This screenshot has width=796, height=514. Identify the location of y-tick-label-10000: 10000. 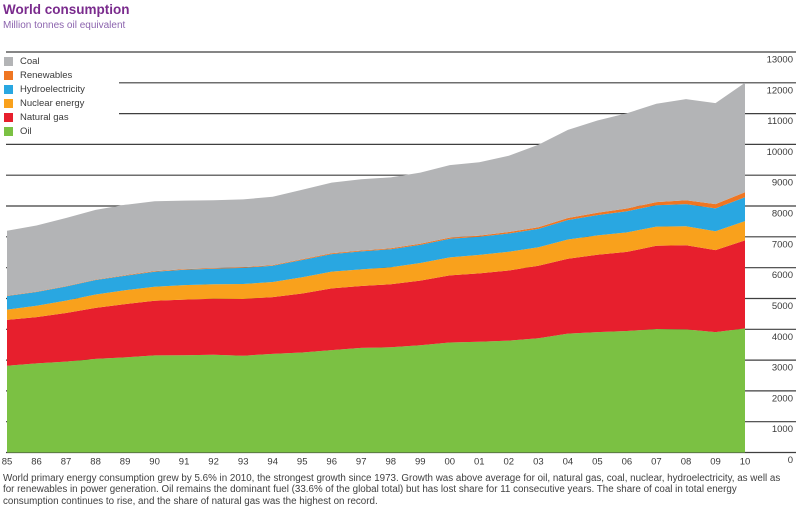
(780, 152).